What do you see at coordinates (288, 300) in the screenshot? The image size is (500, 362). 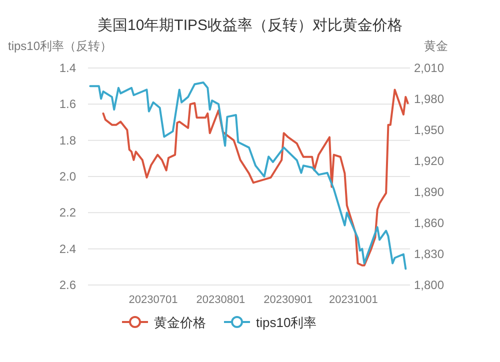 I see `xtick: 20230901` at bounding box center [288, 300].